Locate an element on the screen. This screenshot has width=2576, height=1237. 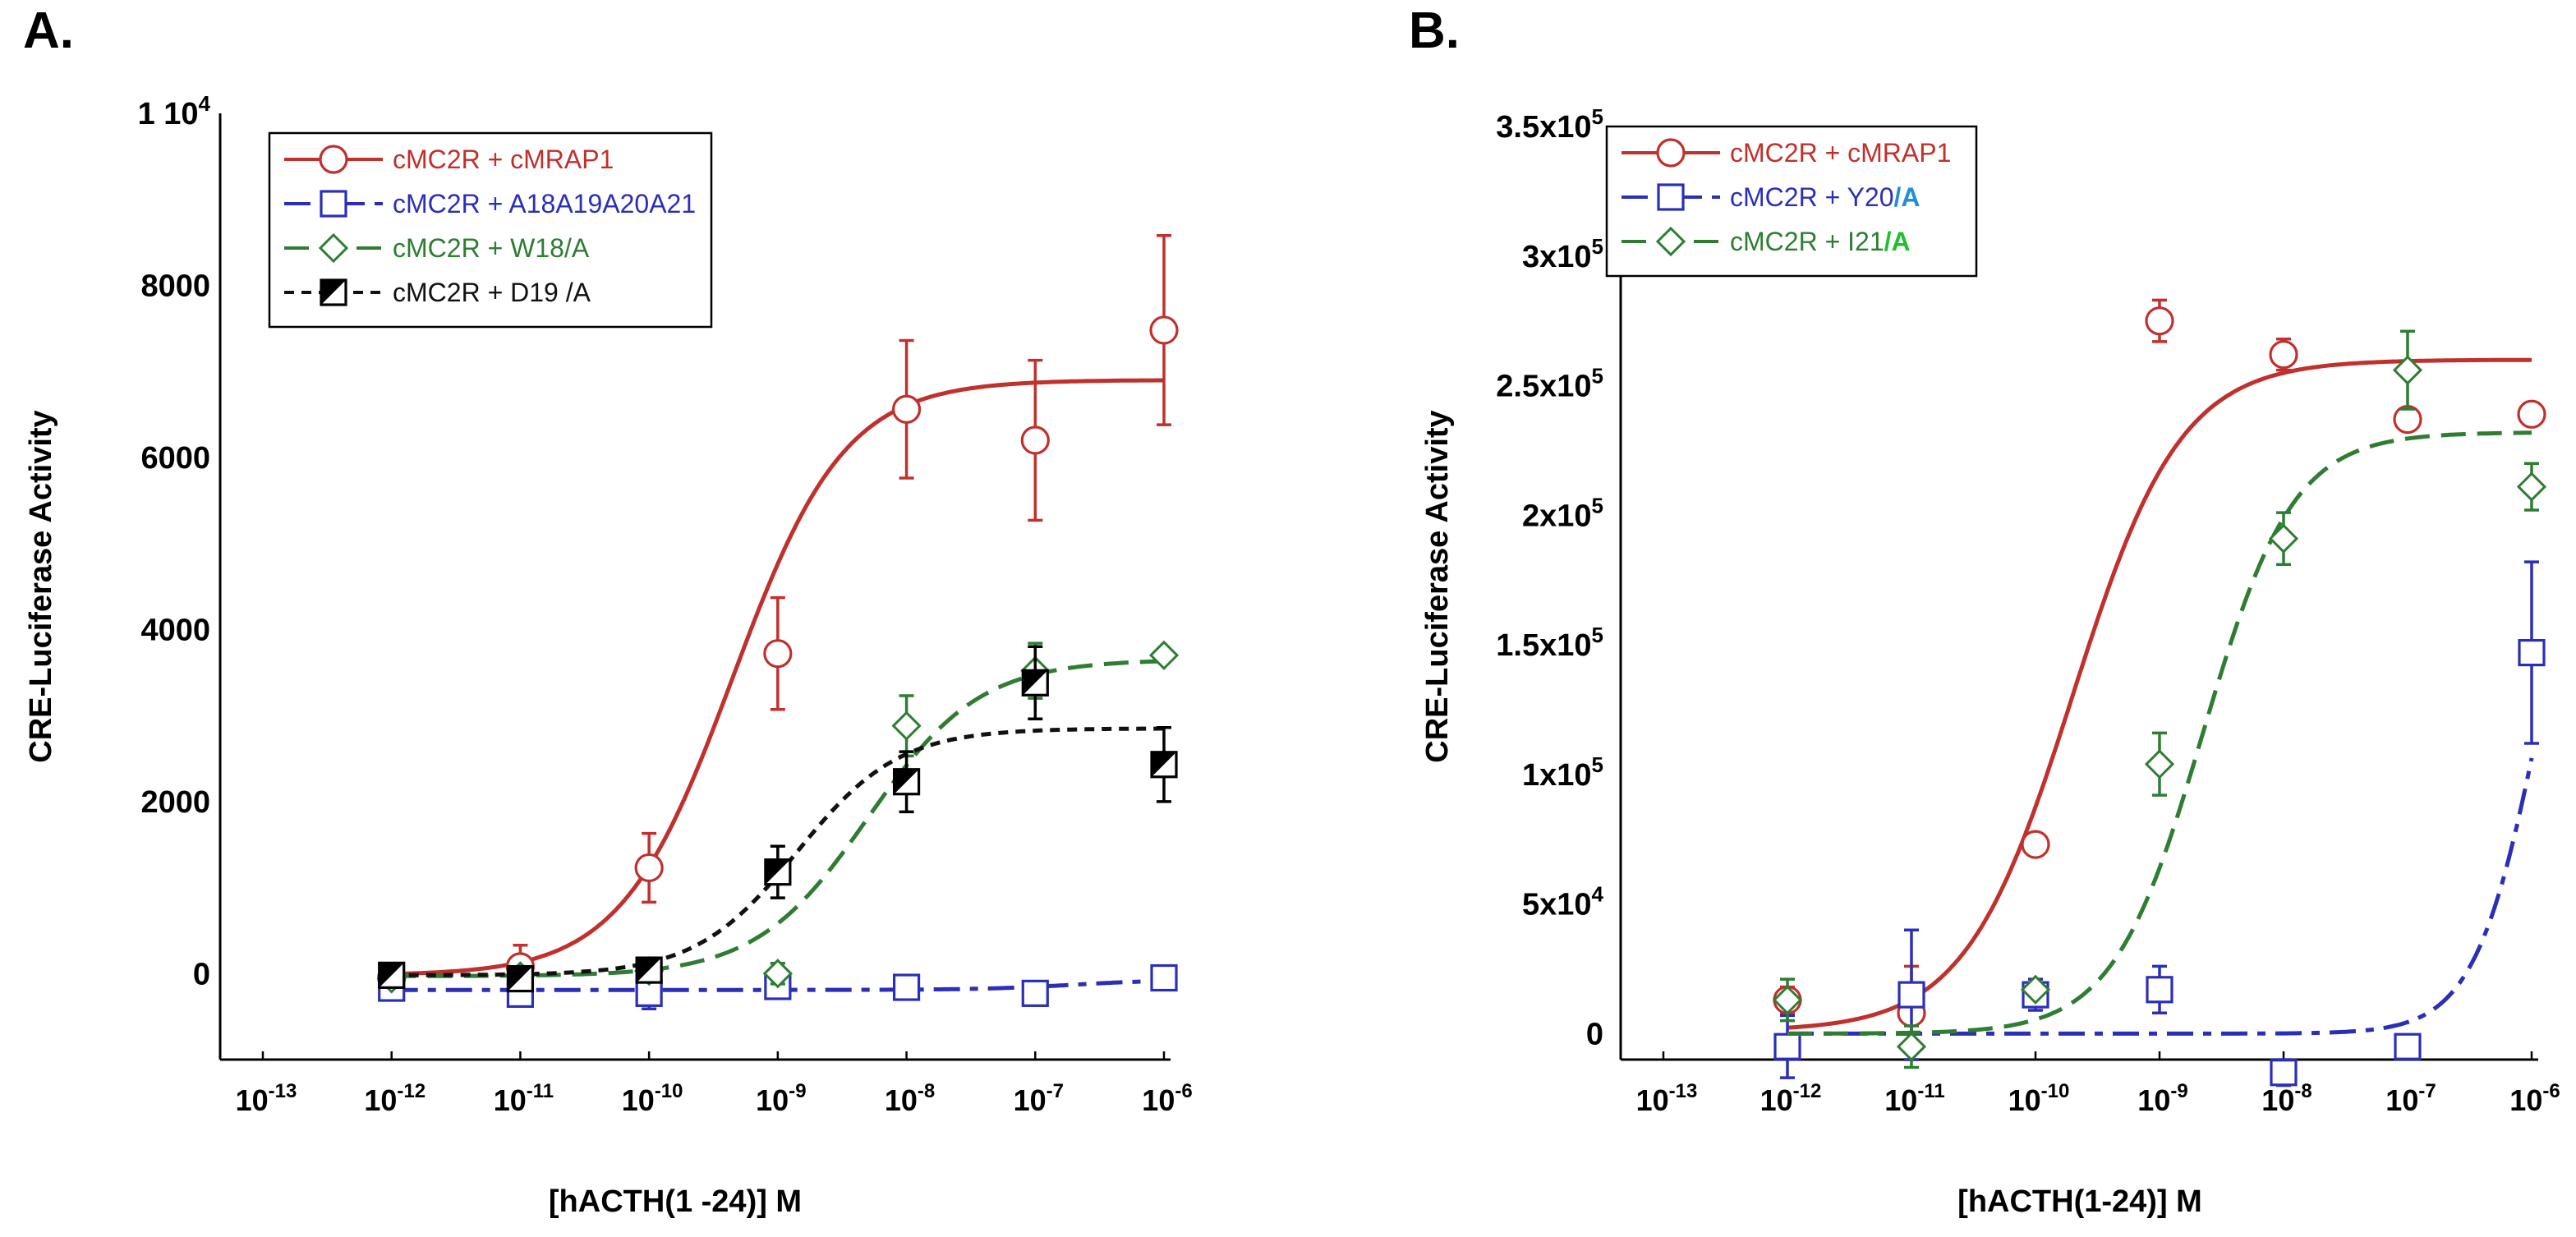
y-tick-label-4000: 4000 is located at coordinates (175, 630).